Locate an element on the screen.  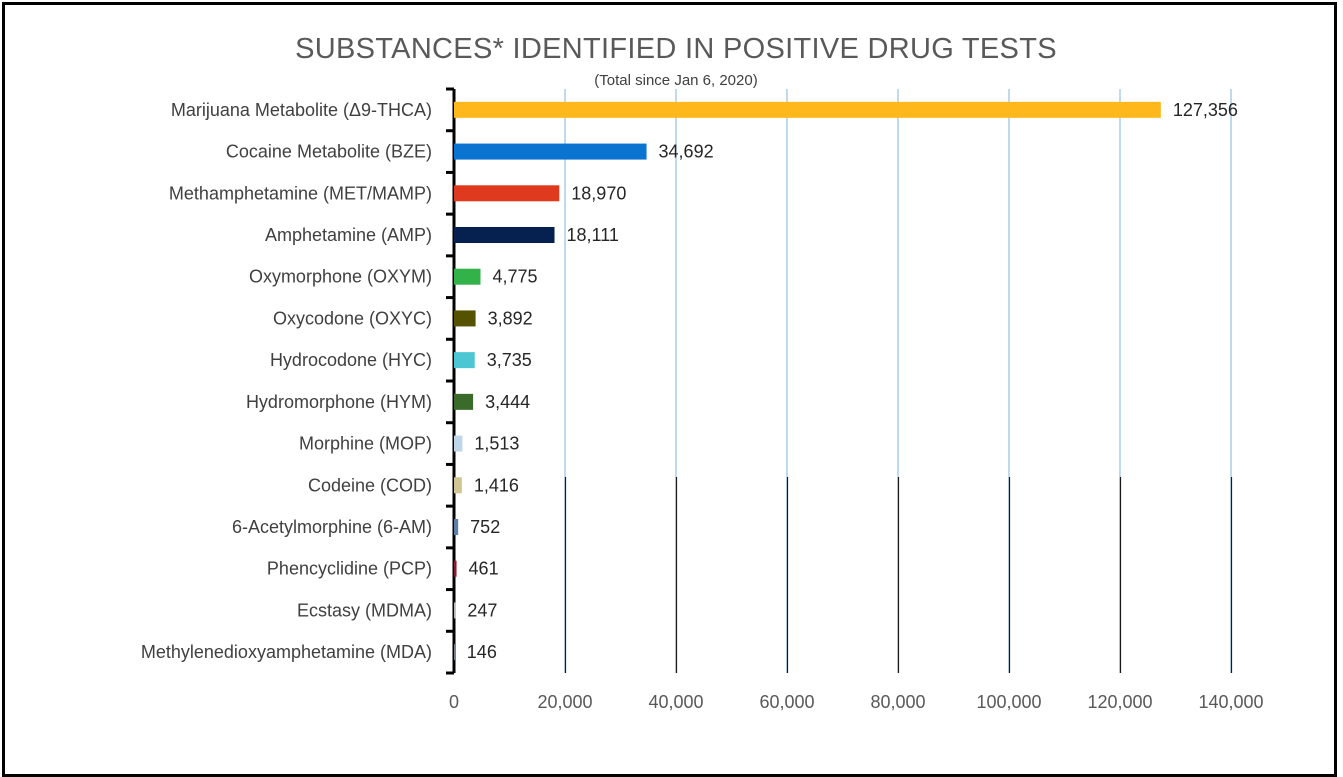
data-label: 247 is located at coordinates (482, 610).